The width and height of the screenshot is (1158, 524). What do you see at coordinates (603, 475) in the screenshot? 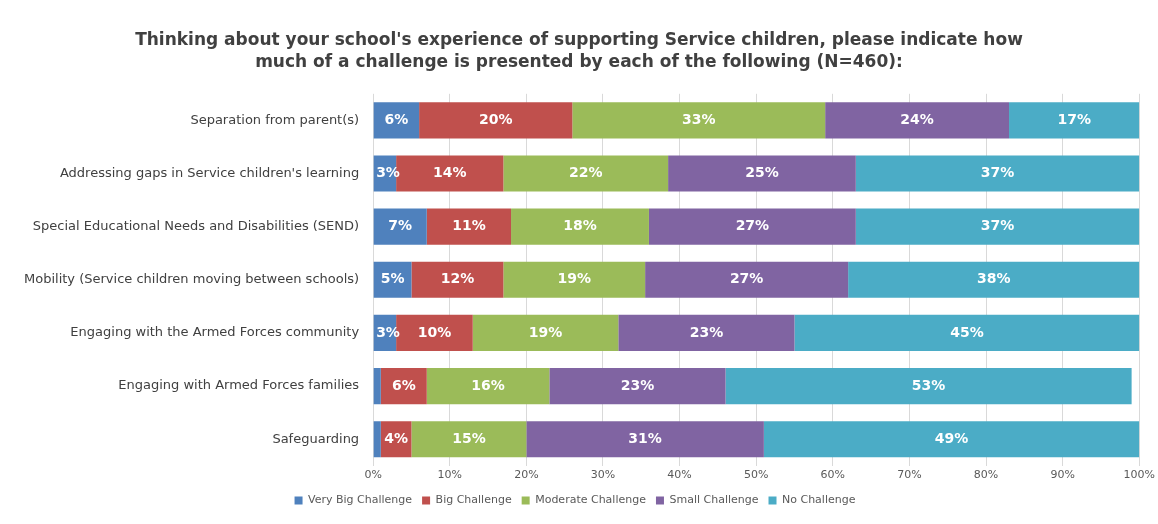
I see `x-tick-label: 30%` at bounding box center [603, 475].